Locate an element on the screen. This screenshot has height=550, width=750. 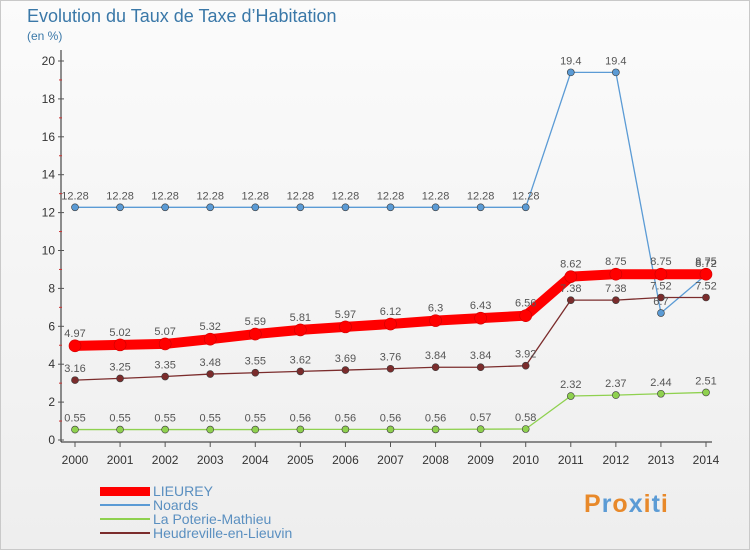
data-label: 6.56 is located at coordinates (525, 304).